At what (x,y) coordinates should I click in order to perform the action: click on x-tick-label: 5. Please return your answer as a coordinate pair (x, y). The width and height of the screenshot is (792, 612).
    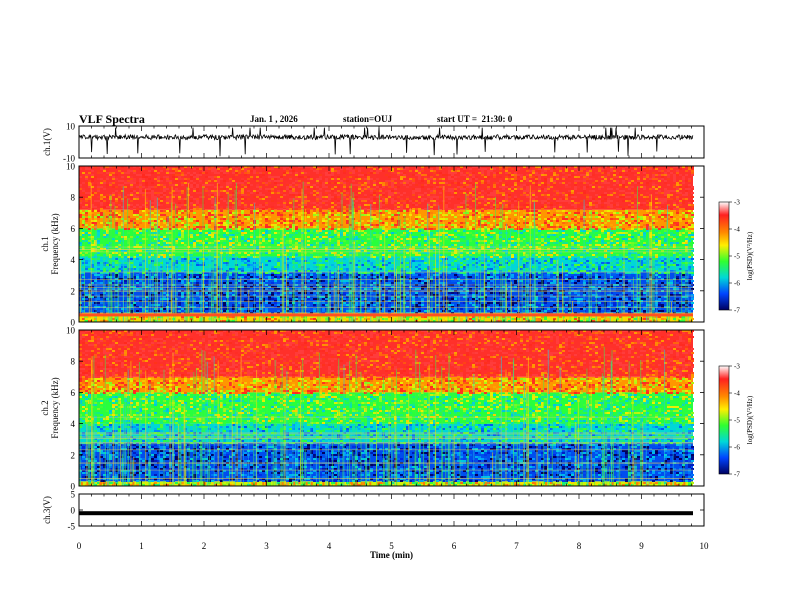
    Looking at the image, I should click on (391, 546).